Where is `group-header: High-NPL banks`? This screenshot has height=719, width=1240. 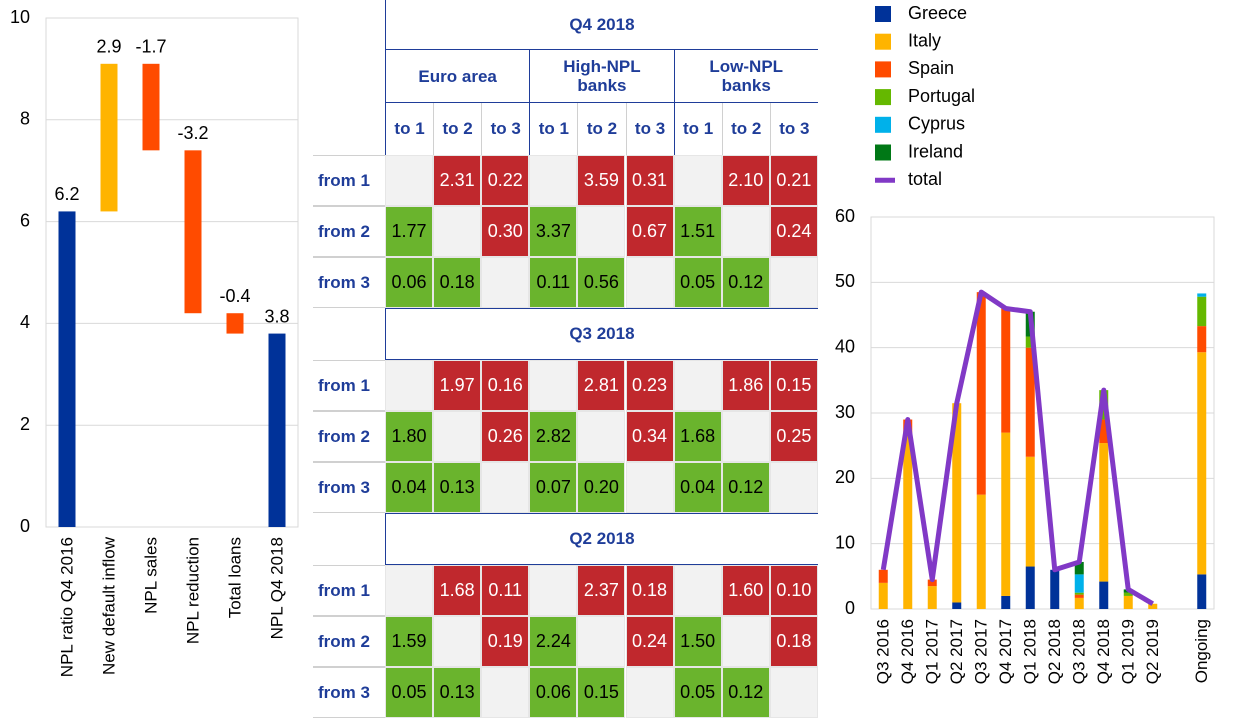 group-header: High-NPL banks is located at coordinates (601, 76).